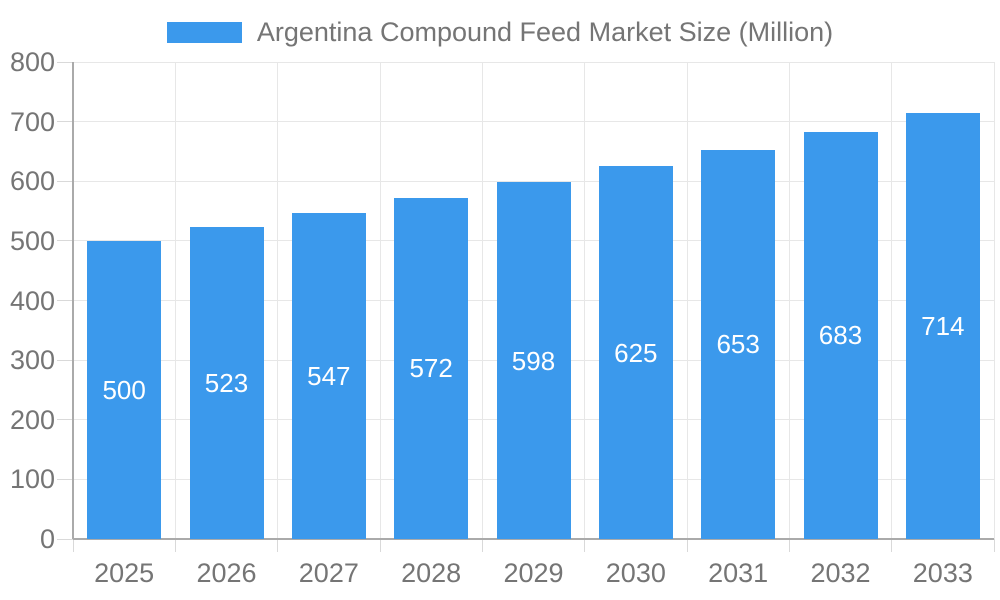 This screenshot has width=1000, height=600. What do you see at coordinates (32, 240) in the screenshot?
I see `y-axis-tick-label: 500` at bounding box center [32, 240].